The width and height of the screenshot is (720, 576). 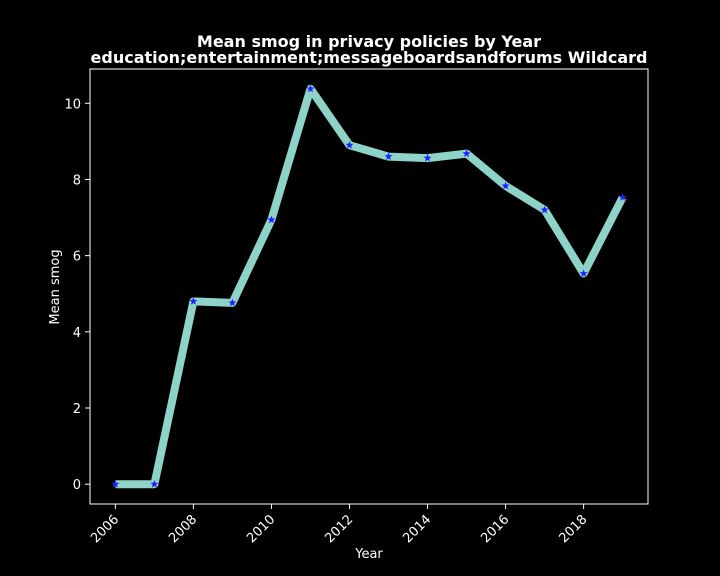 I want to click on y-tick-label: 6, so click(x=77, y=257).